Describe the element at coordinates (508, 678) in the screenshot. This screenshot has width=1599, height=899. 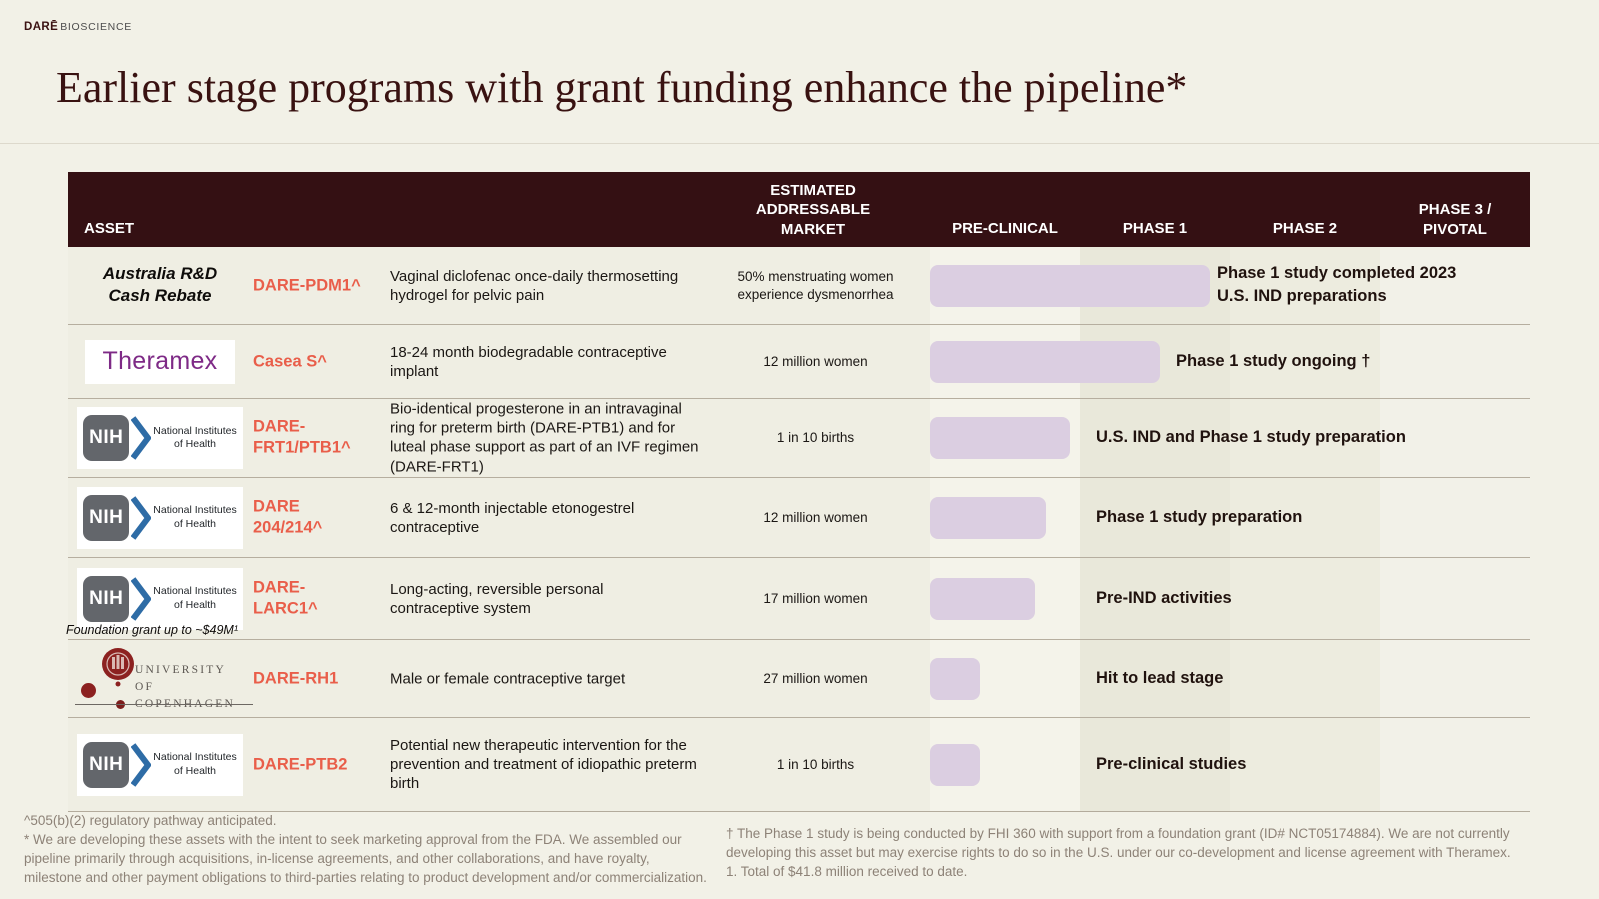
I see `asset-description: Male or female contraceptive target` at that location.